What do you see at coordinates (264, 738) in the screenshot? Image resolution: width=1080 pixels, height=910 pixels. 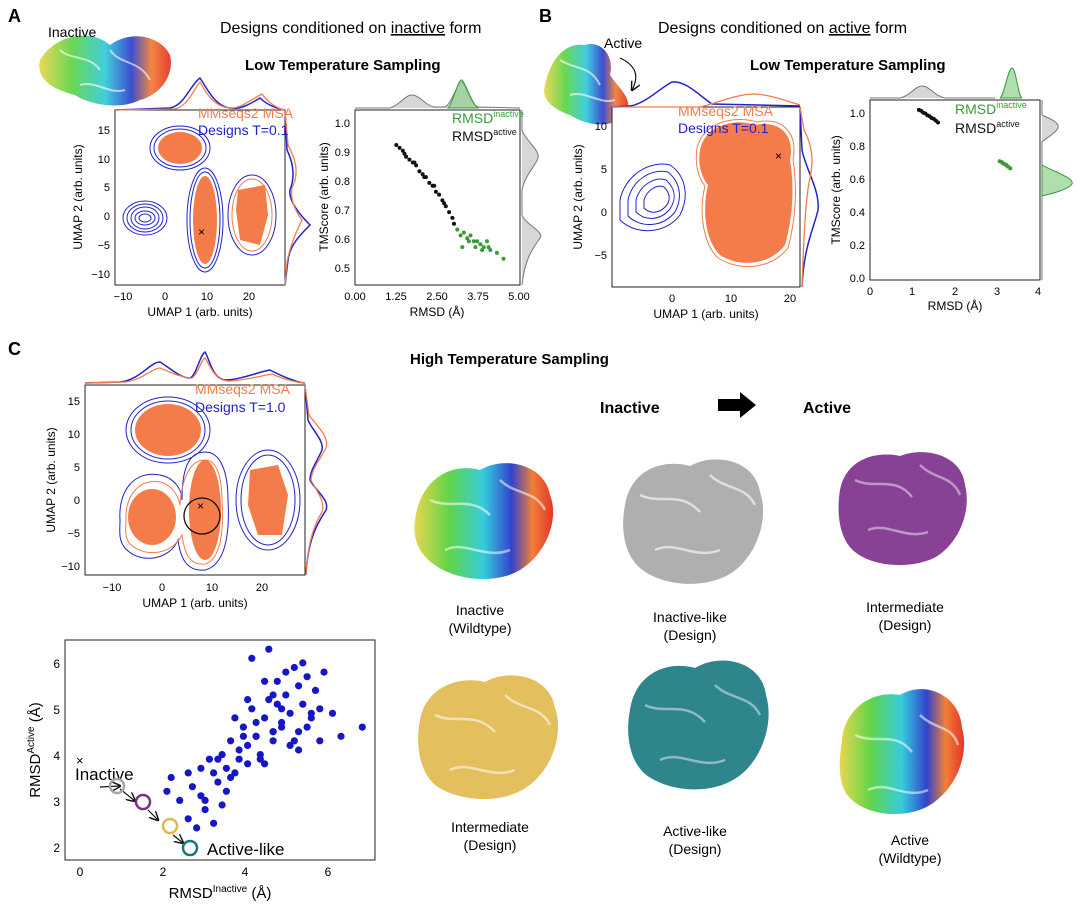 I see `c-scatter-points` at bounding box center [264, 738].